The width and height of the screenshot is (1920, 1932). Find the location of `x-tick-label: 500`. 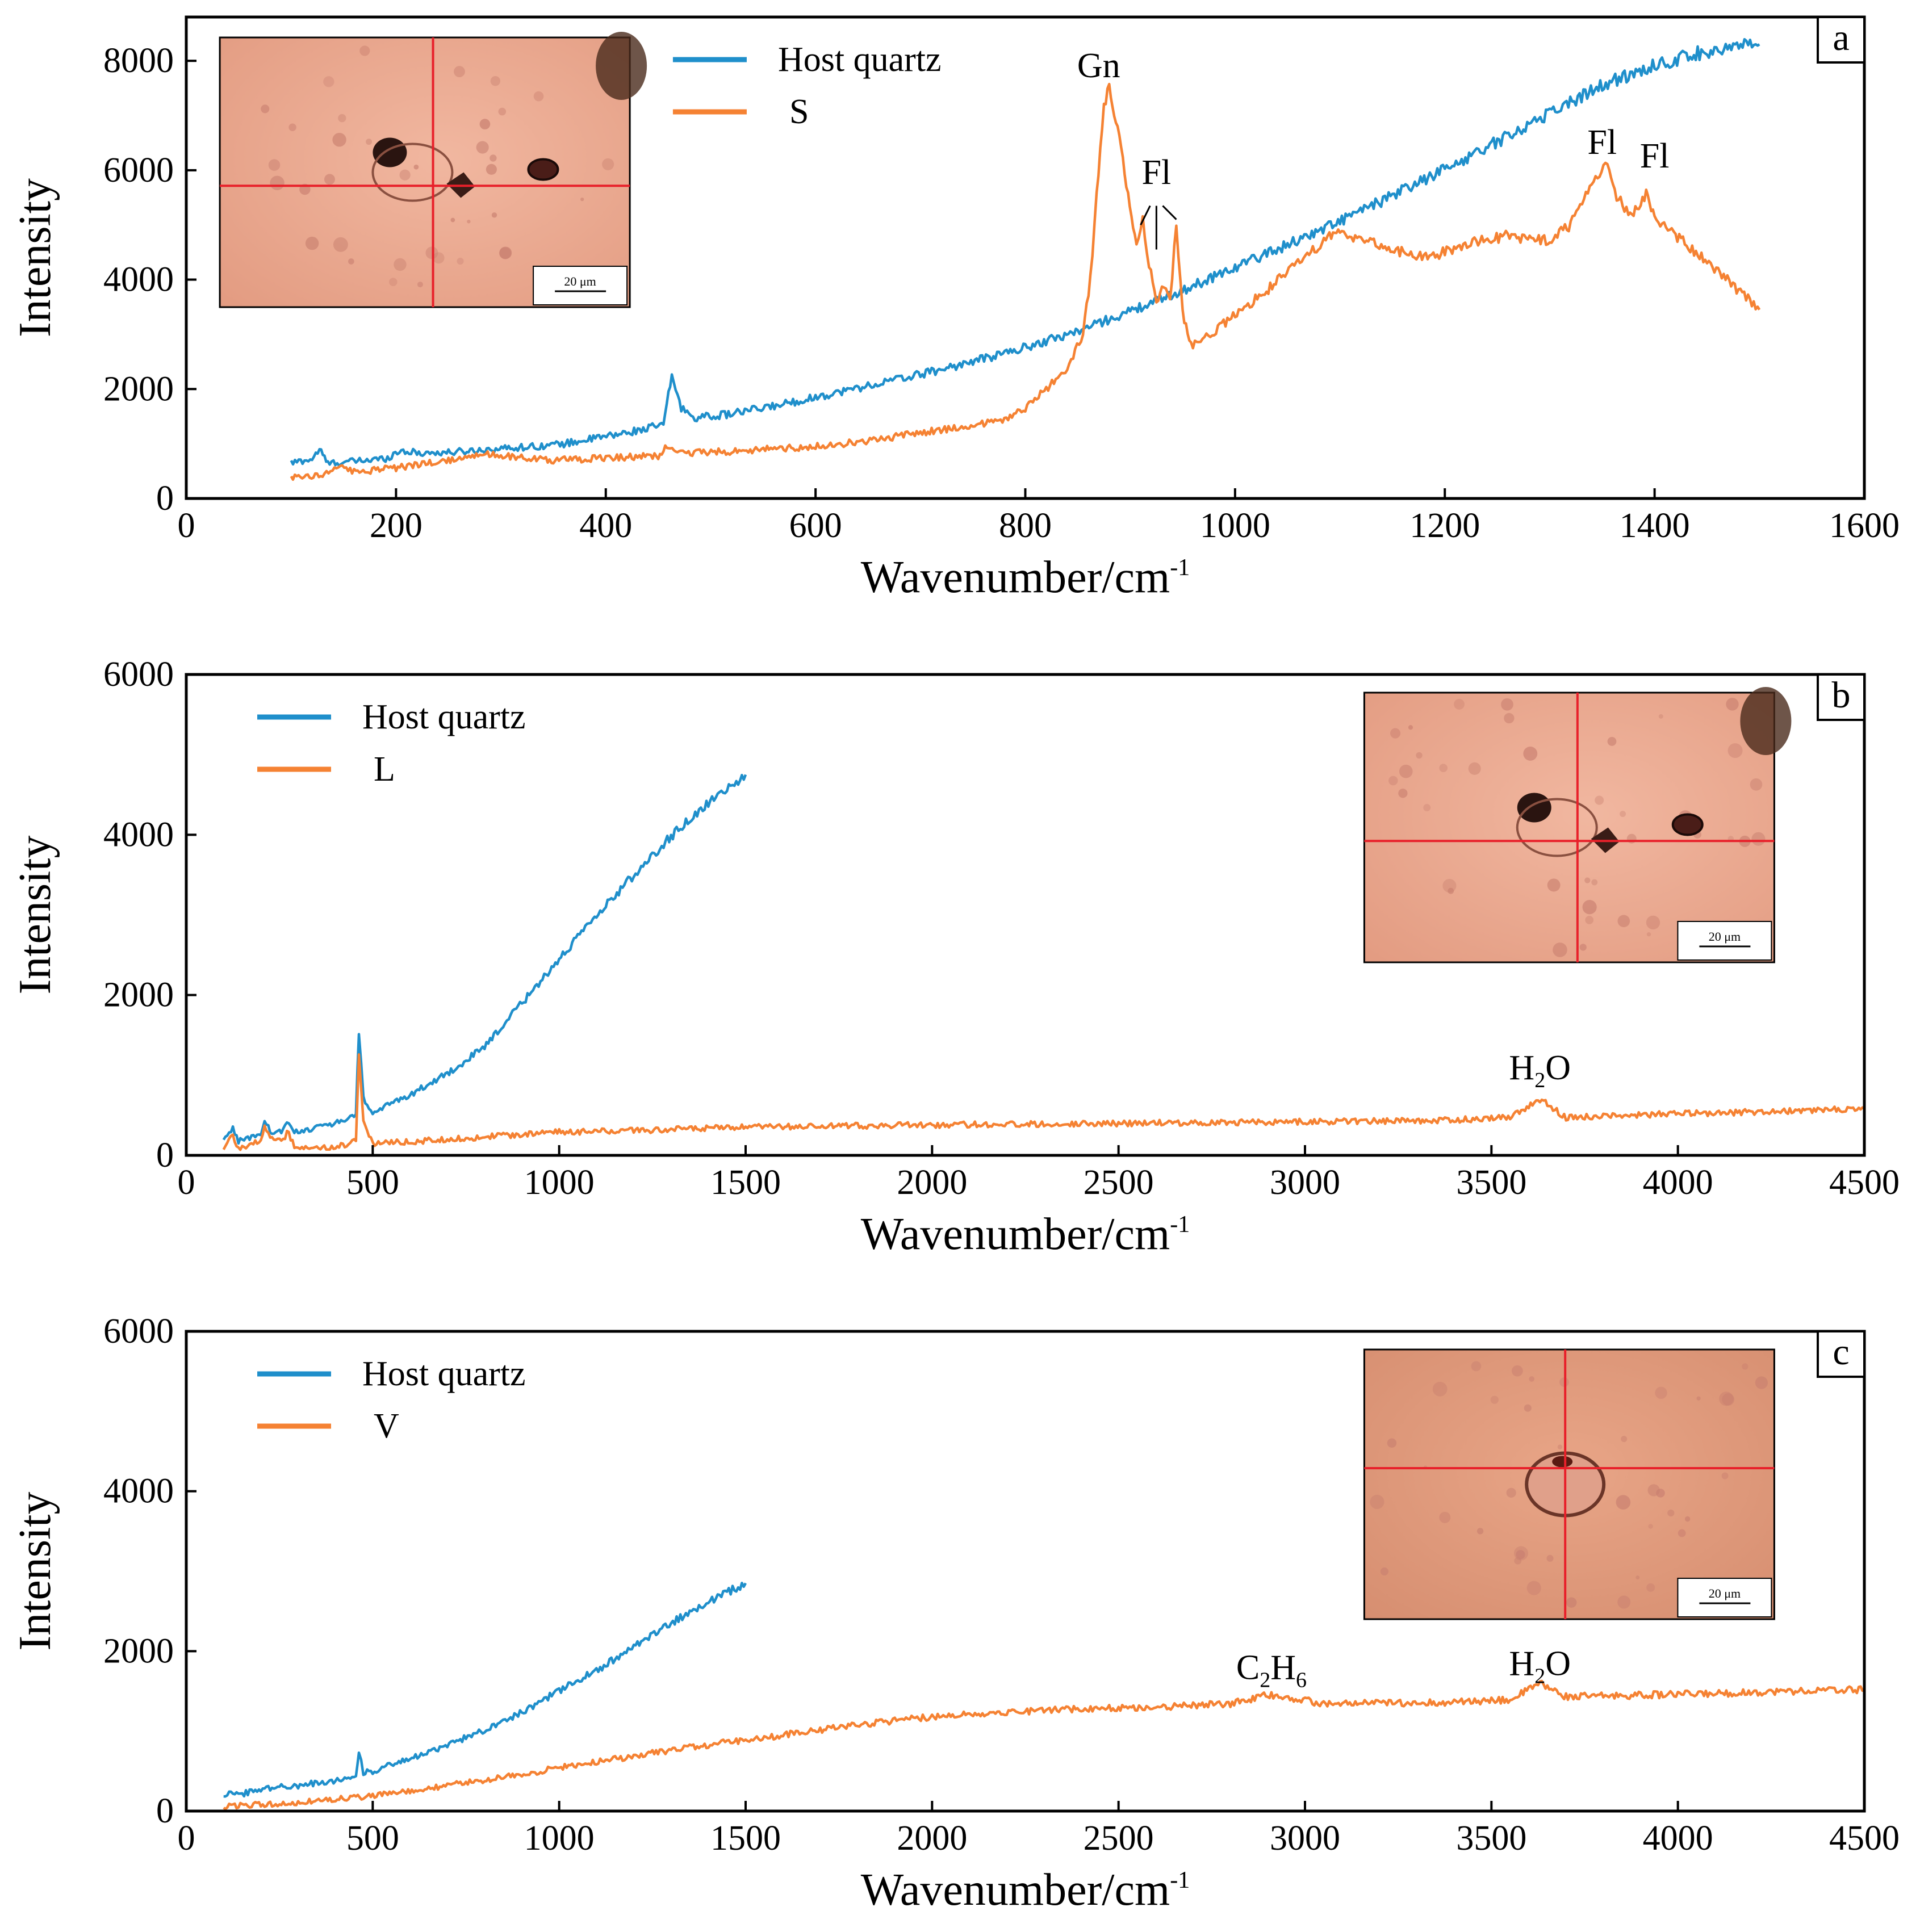

x-tick-label: 500 is located at coordinates (372, 1838).